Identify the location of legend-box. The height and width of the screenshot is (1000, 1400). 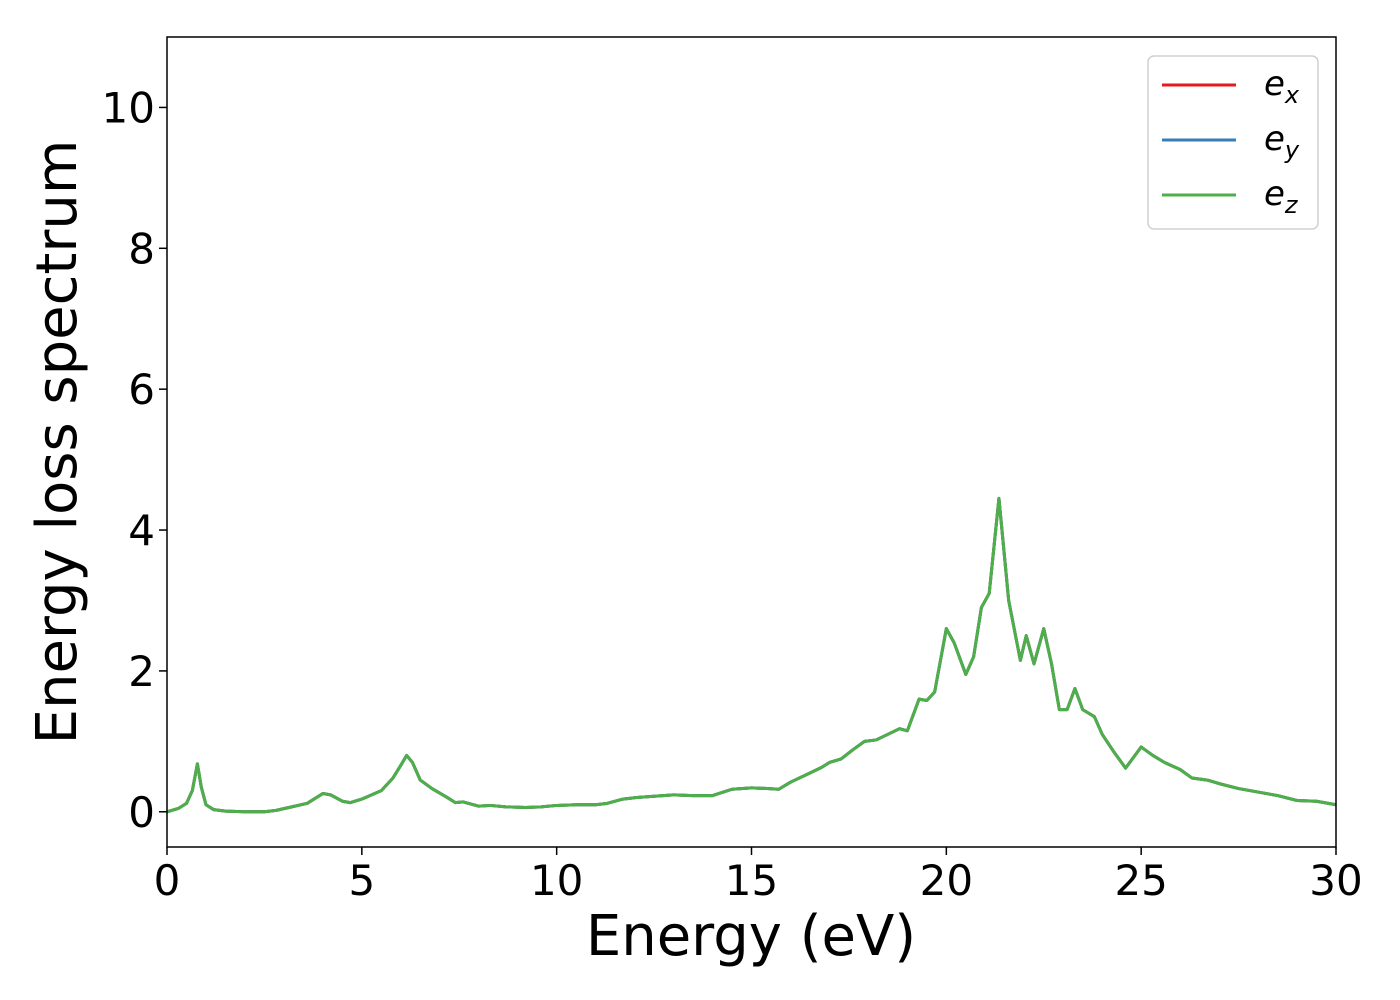
(1233, 142).